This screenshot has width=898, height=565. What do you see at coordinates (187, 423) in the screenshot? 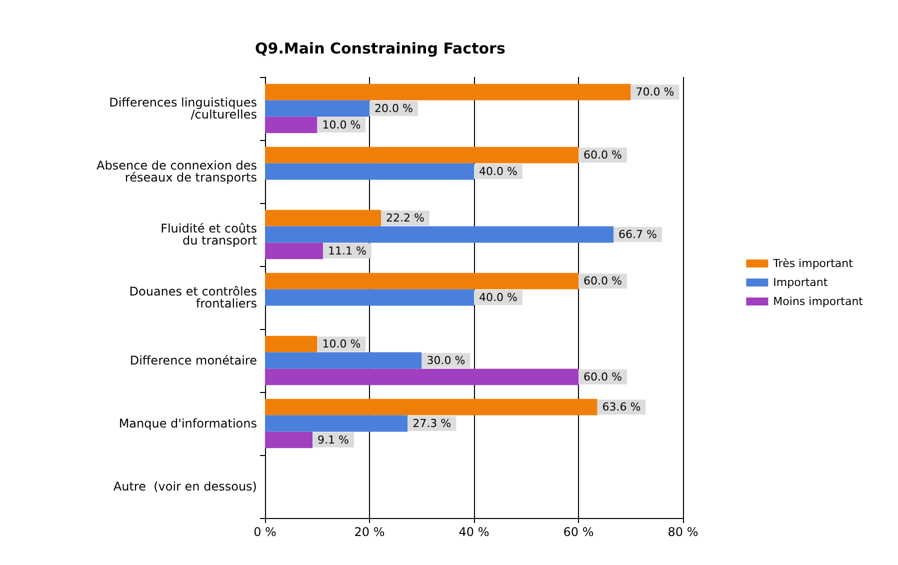
I see `y-tick-label: Manque d'informations` at bounding box center [187, 423].